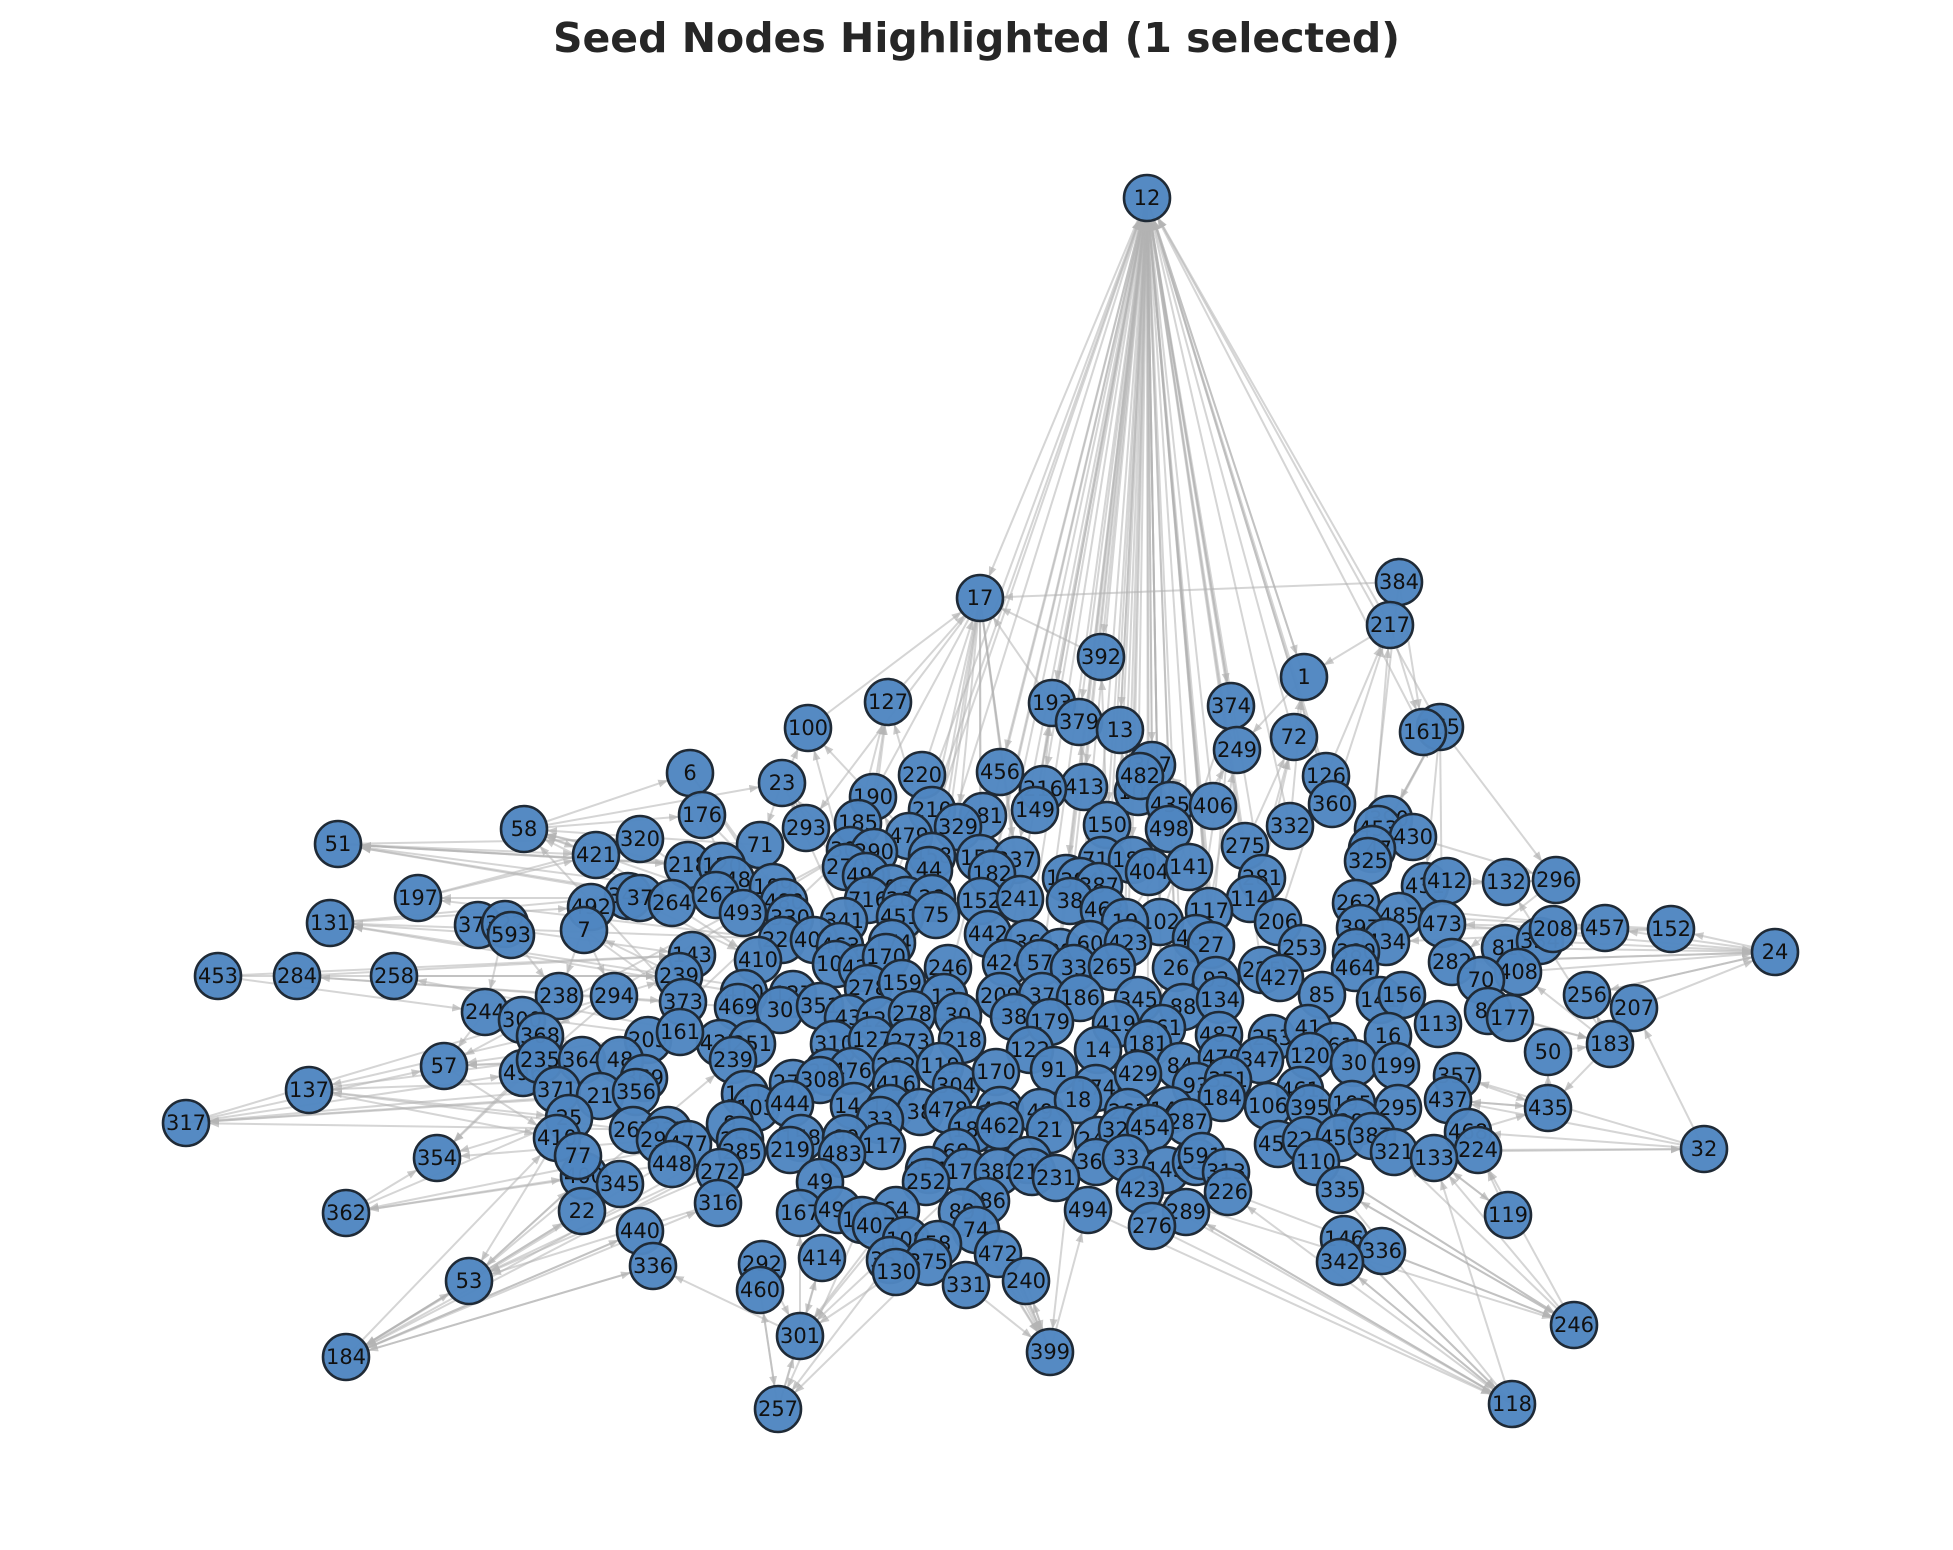 Image resolution: width=1953 pixels, height=1550 pixels. Describe the element at coordinates (1078, 1100) in the screenshot. I see `node-label: 18` at that location.